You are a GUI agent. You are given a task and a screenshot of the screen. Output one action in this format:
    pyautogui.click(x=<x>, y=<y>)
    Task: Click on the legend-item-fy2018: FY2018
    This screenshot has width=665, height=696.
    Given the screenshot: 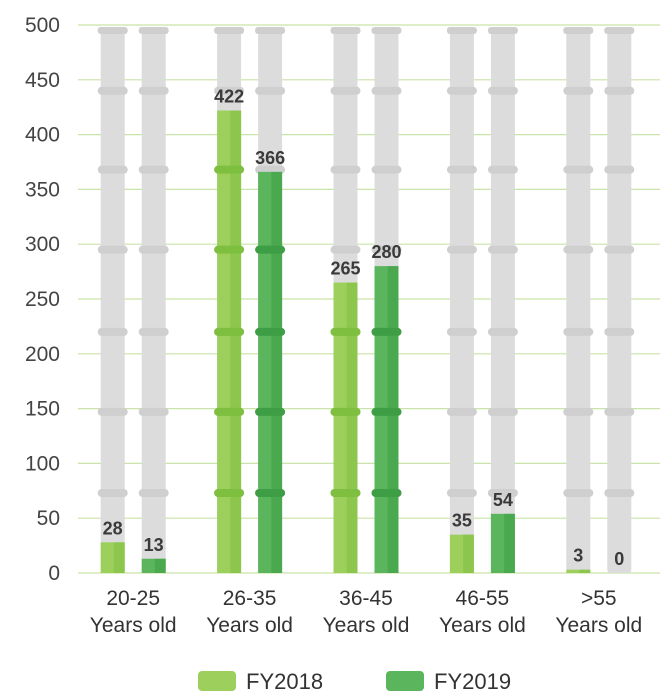 What is the action you would take?
    pyautogui.click(x=260, y=681)
    